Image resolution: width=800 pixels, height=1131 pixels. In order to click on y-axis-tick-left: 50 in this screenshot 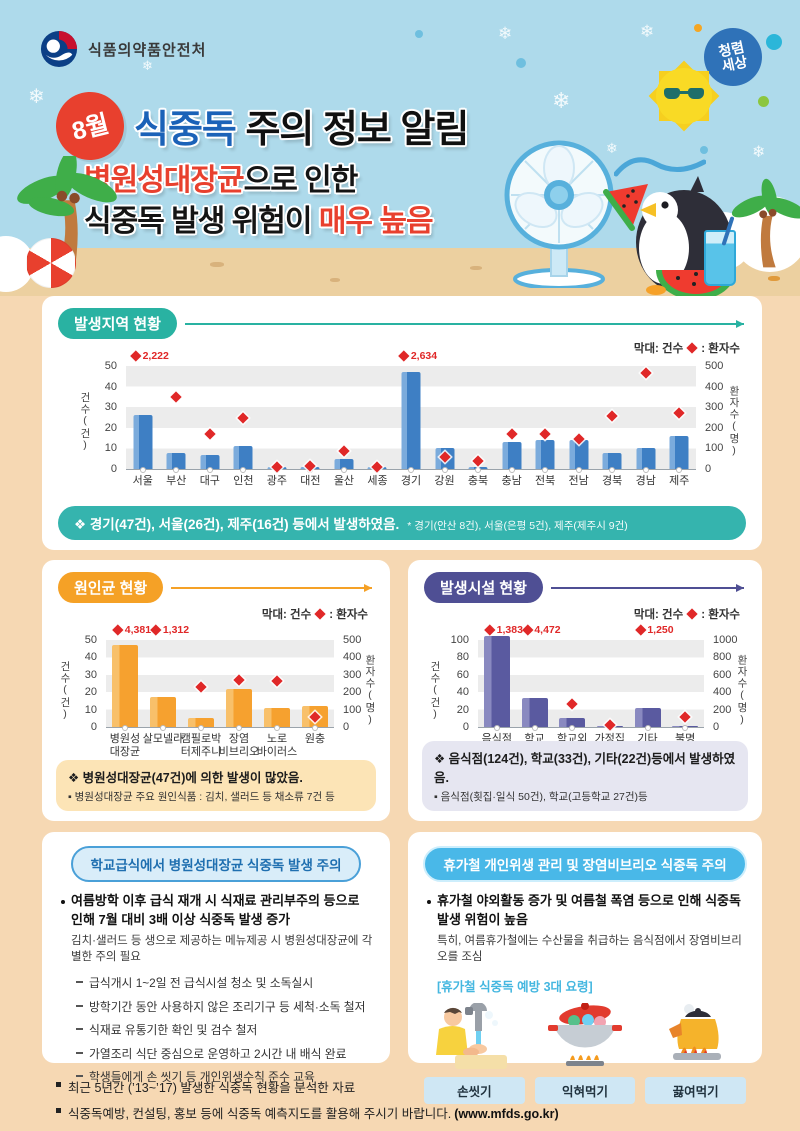, I will do `click(110, 366)`.